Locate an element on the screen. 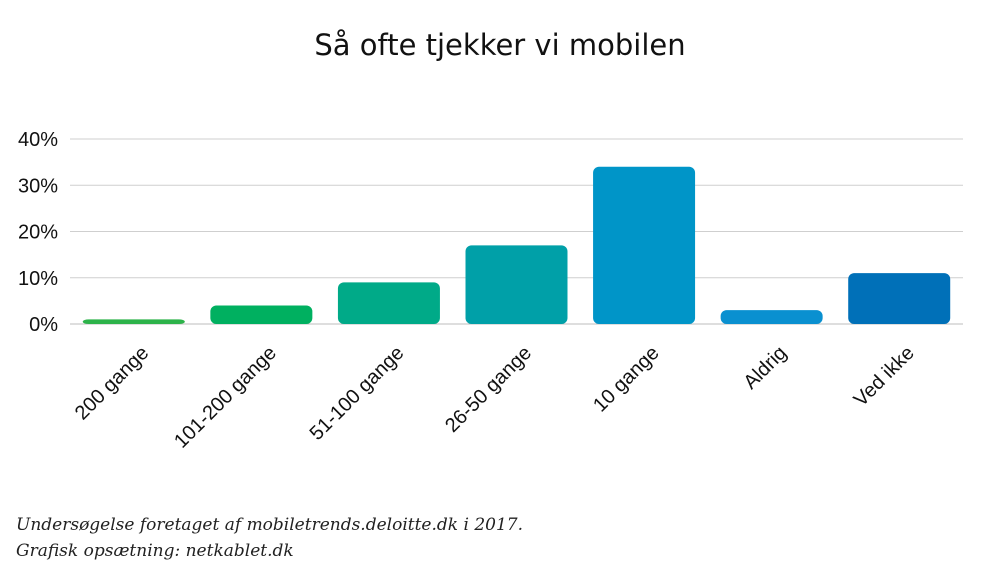 This screenshot has height=573, width=1000. y-tick-label: 40% is located at coordinates (38, 140).